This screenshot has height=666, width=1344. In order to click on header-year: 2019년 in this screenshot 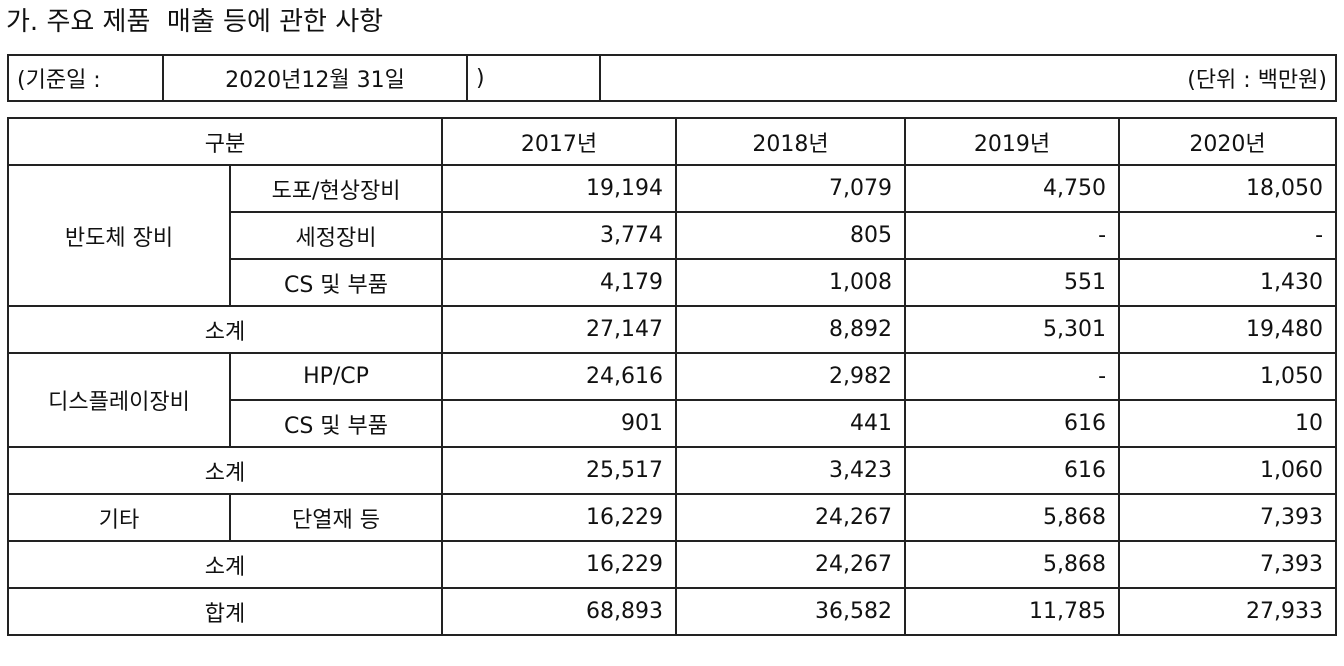, I will do `click(1012, 141)`.